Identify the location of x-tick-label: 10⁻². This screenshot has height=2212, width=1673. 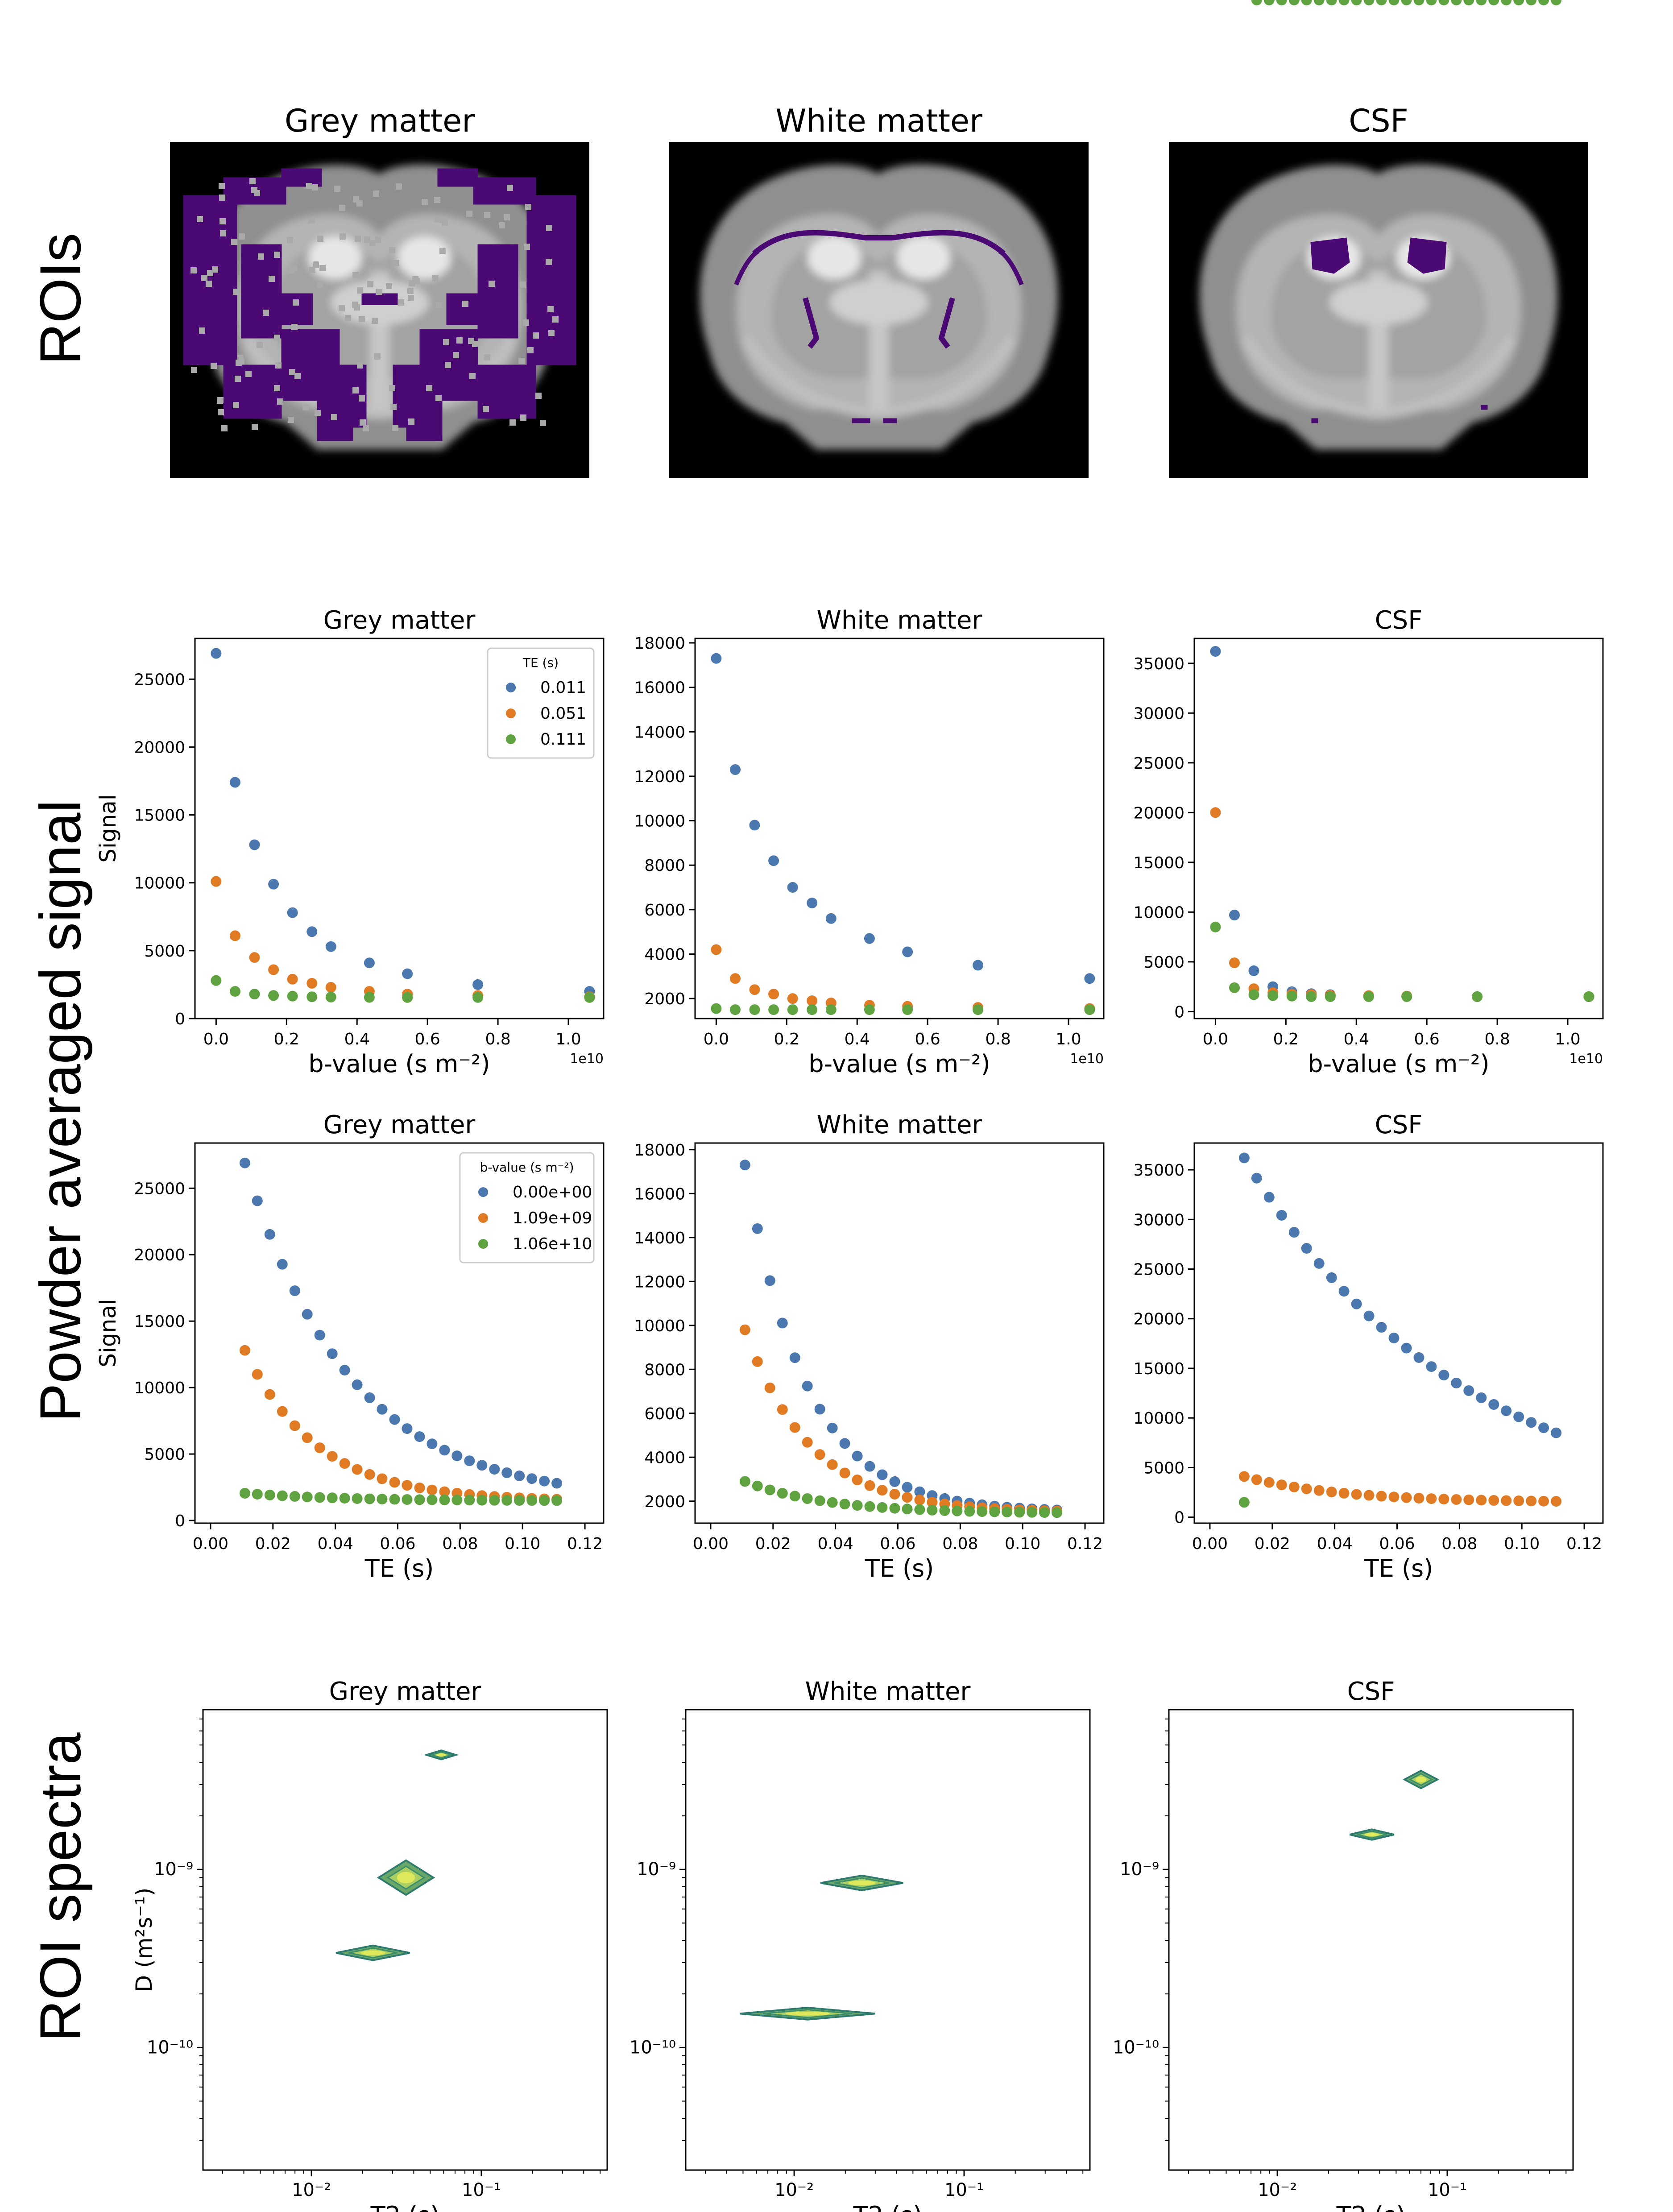
(311, 2190).